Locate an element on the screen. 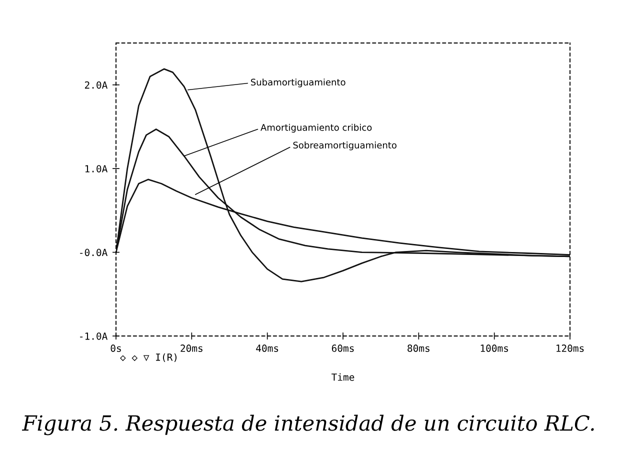  annotation: Sobreamortiguamiento is located at coordinates (344, 146).